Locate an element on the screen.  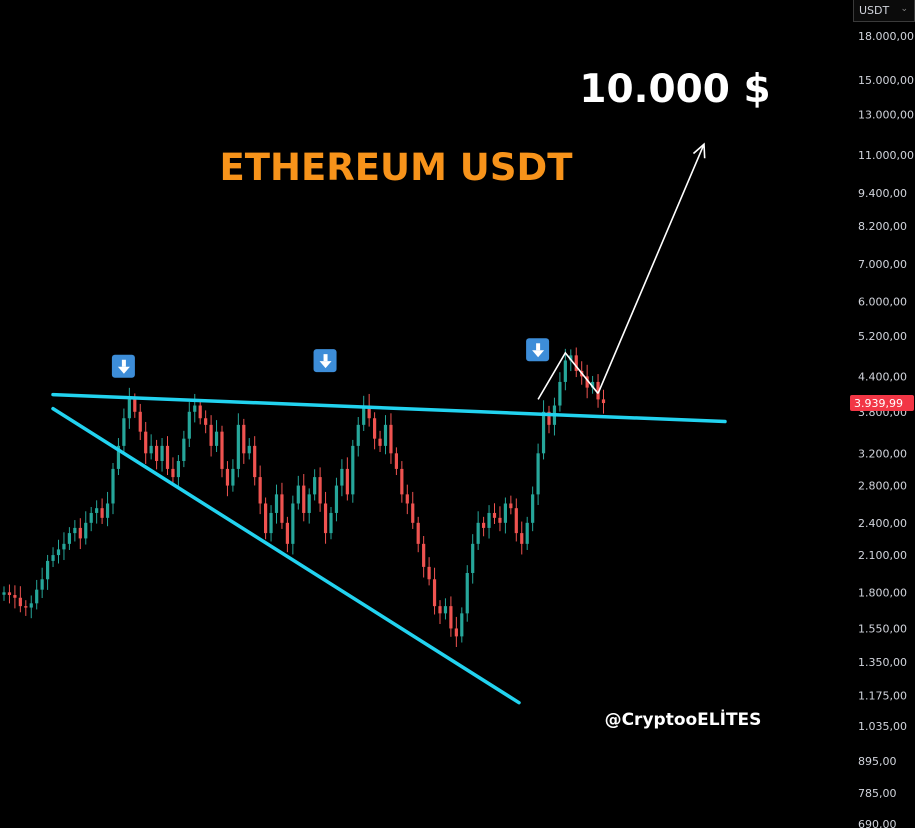
y-tick-label: 5.200,00 is located at coordinates (882, 336).